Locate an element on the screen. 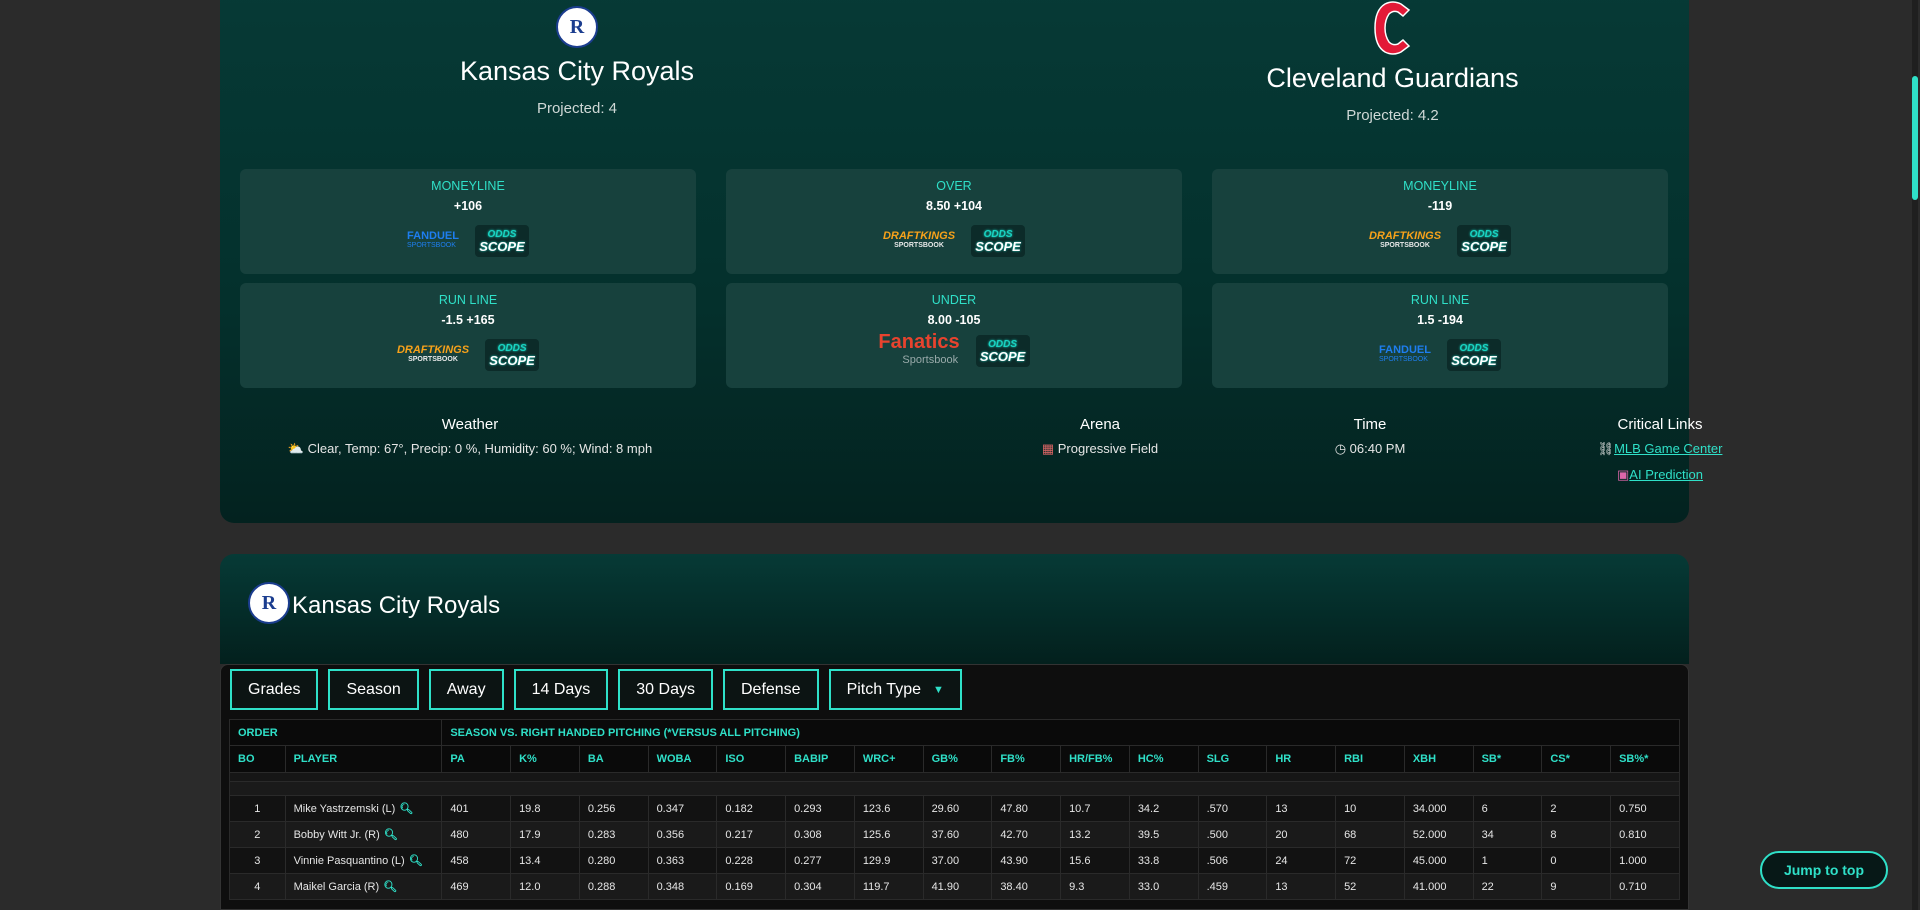  weather-heading: Weather is located at coordinates (470, 424).